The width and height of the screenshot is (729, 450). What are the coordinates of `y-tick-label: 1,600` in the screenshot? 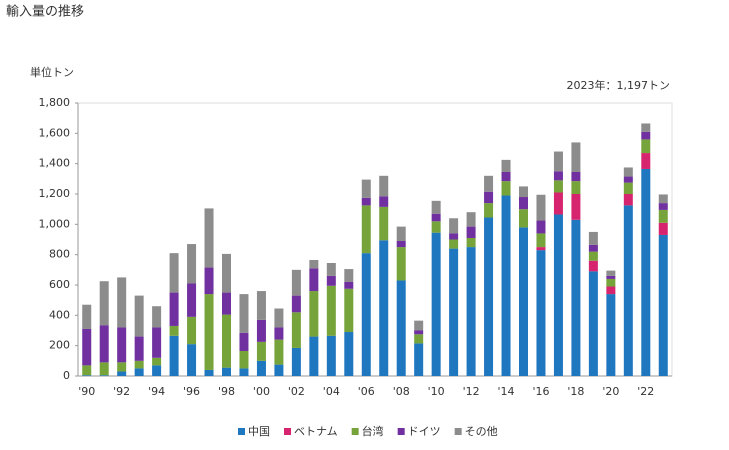 It's located at (55, 132).